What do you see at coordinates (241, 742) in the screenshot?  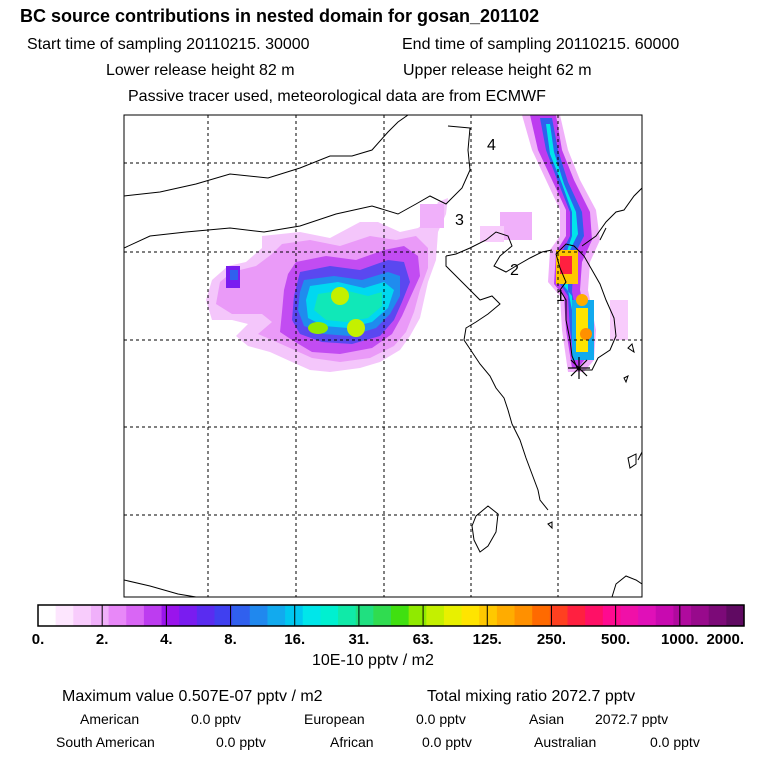 I see `region-value-south-american: 0.0 pptv` at bounding box center [241, 742].